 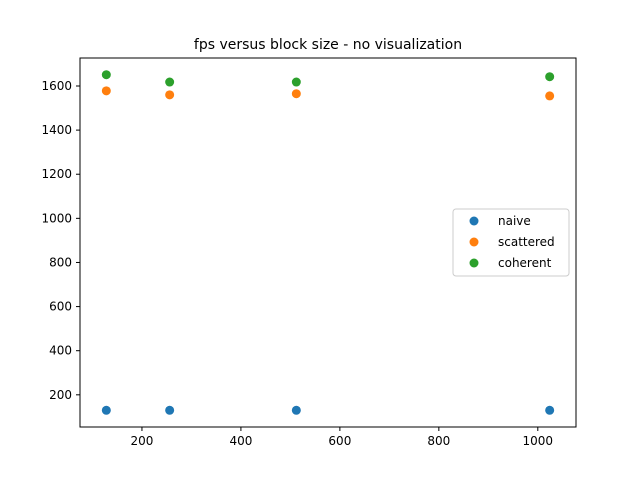 I want to click on y-tick-label: 400, so click(x=60, y=351).